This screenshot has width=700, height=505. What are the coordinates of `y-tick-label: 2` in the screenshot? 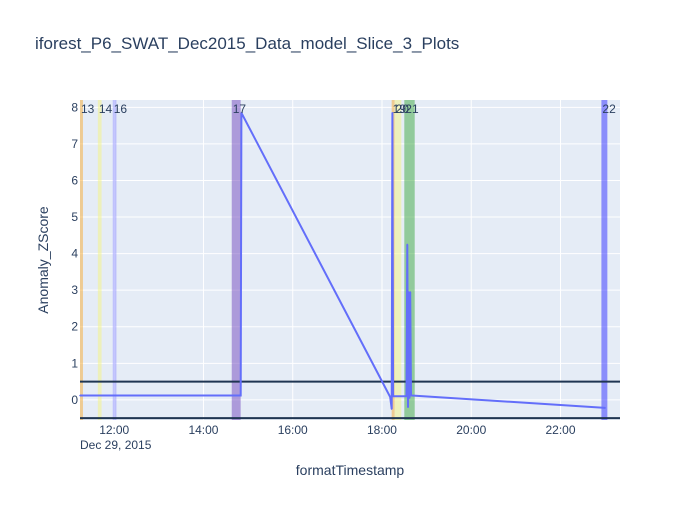 It's located at (74, 327).